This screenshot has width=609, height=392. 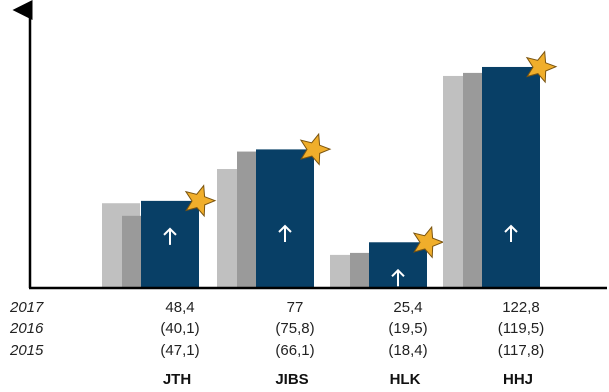 I want to click on value-label-2016-jth: (40,1), so click(x=179, y=328).